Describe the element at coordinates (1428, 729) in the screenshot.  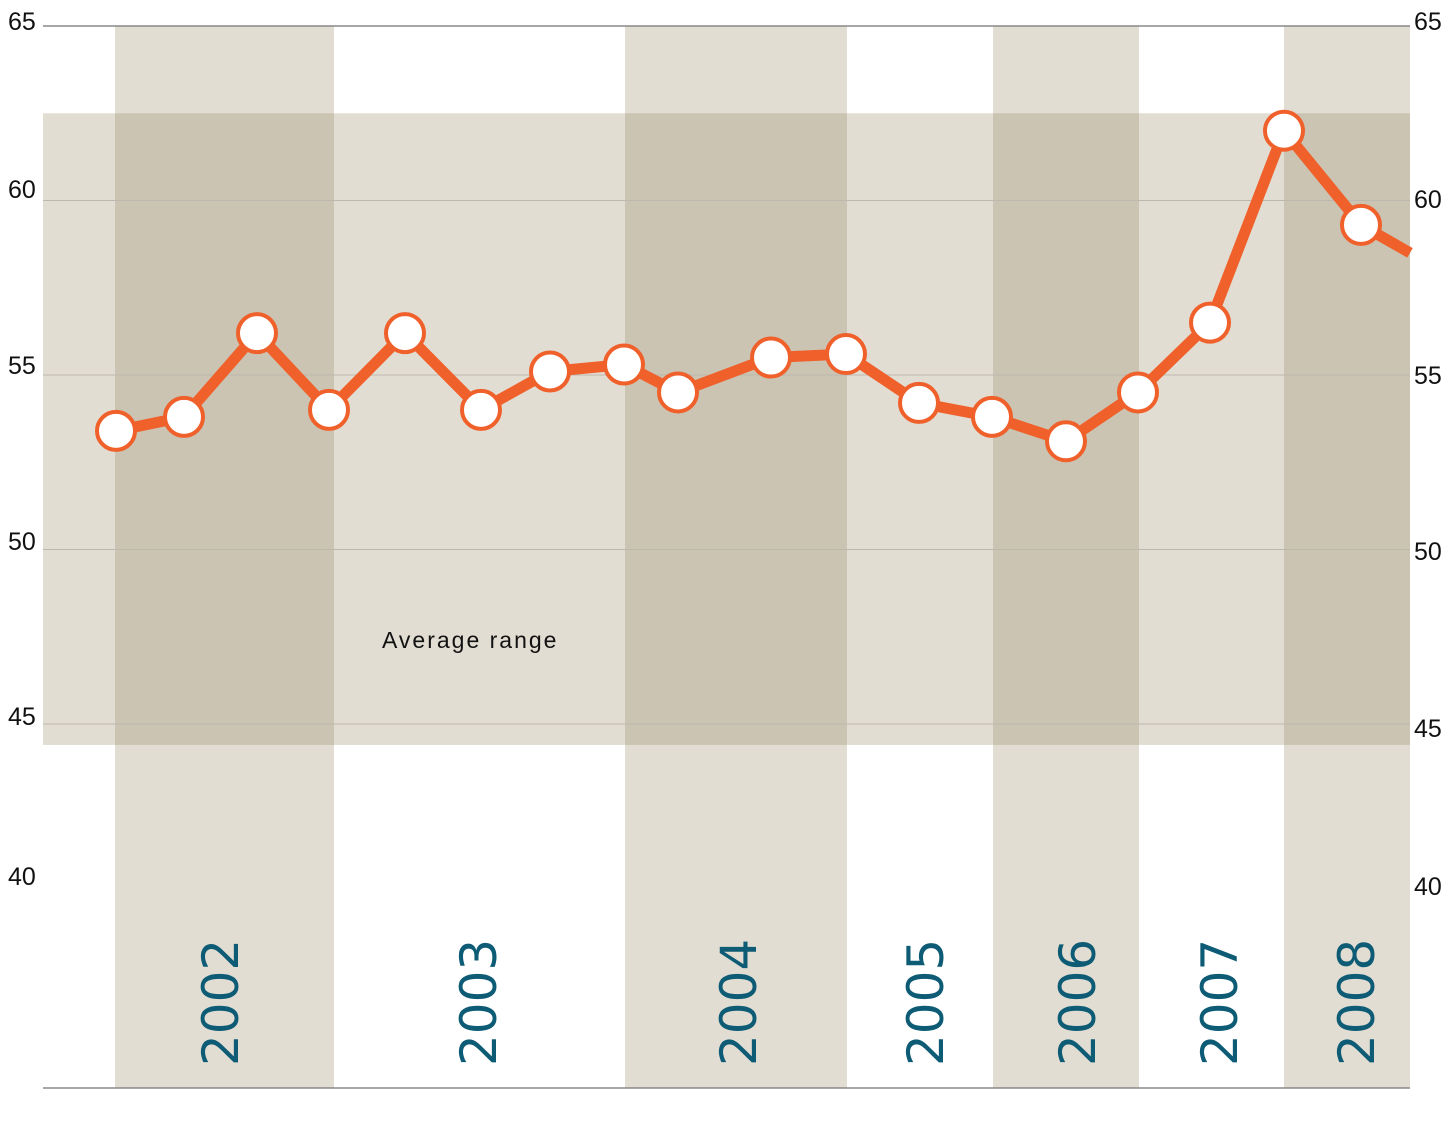
I see `y-tick-right-45: 45` at that location.